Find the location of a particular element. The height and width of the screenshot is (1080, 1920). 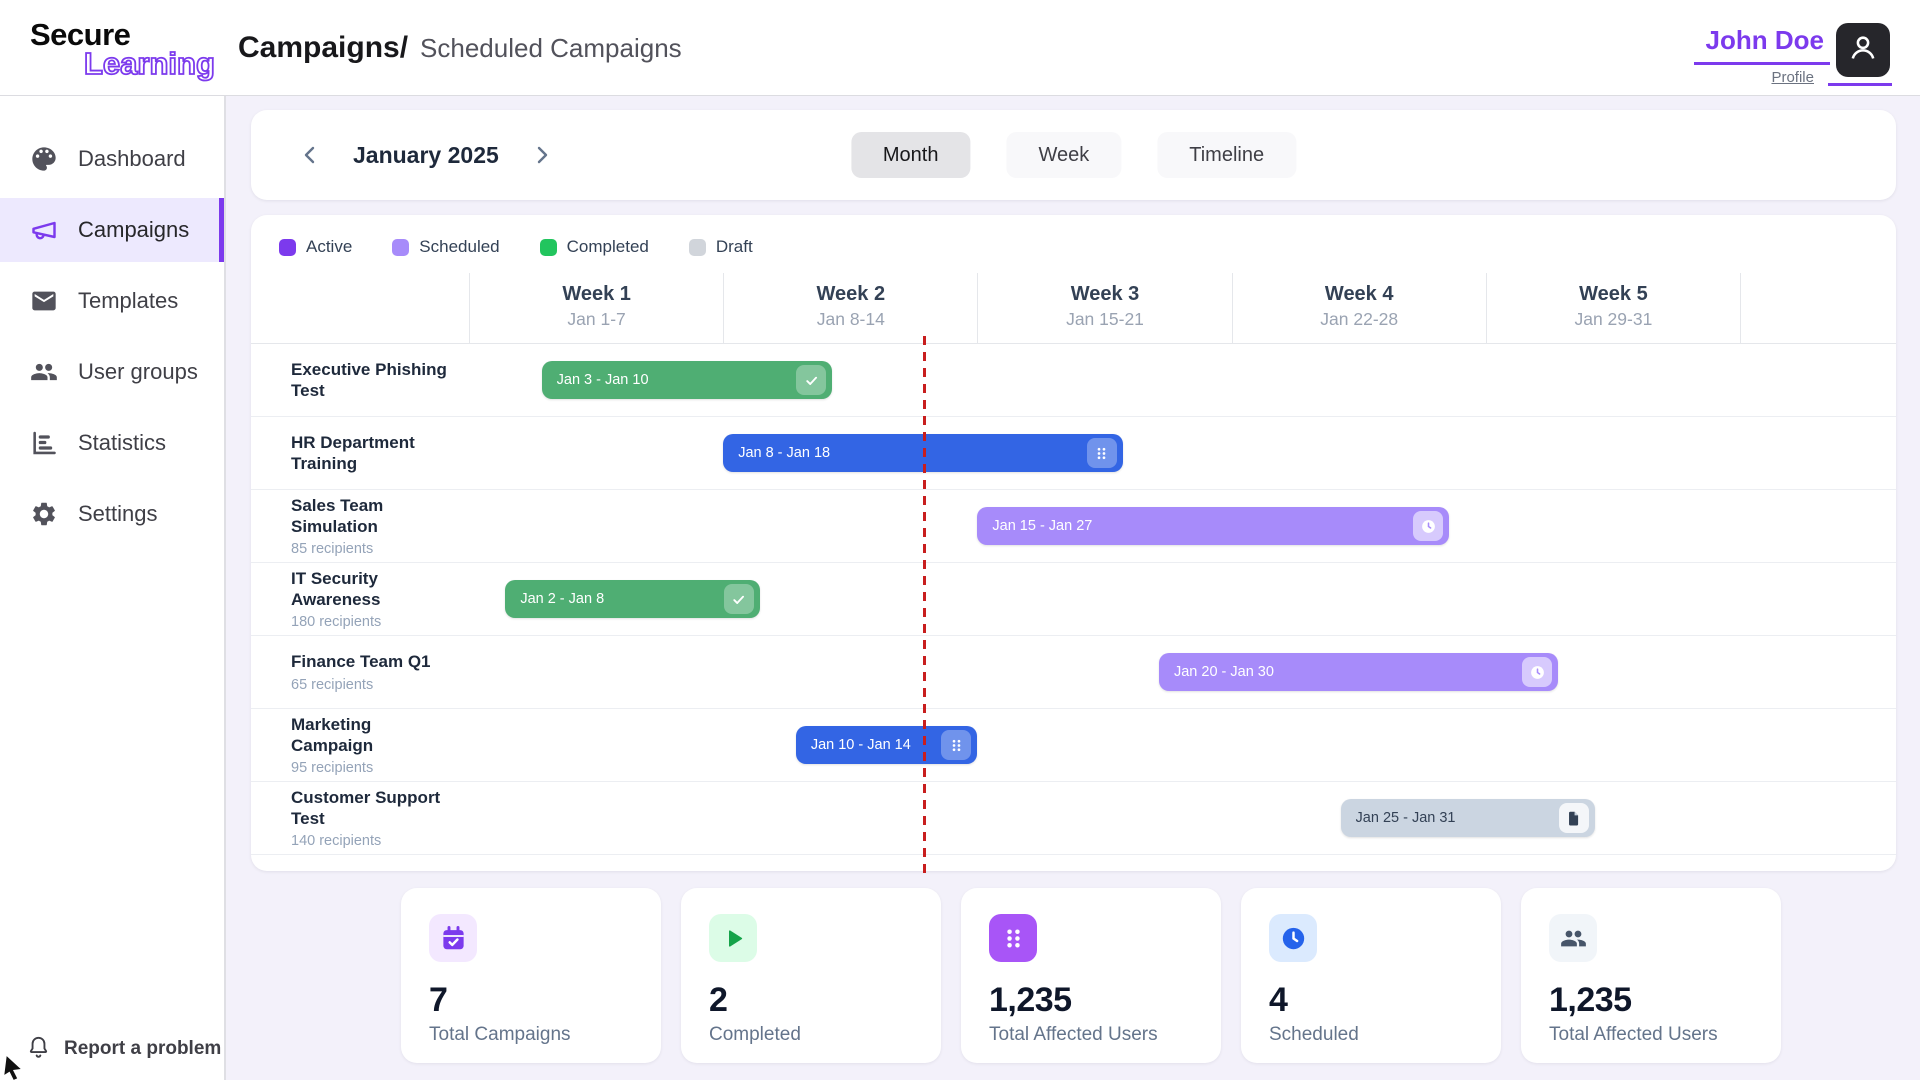

bar-date-range: Jan 10 - Jan 14 is located at coordinates (860, 744).